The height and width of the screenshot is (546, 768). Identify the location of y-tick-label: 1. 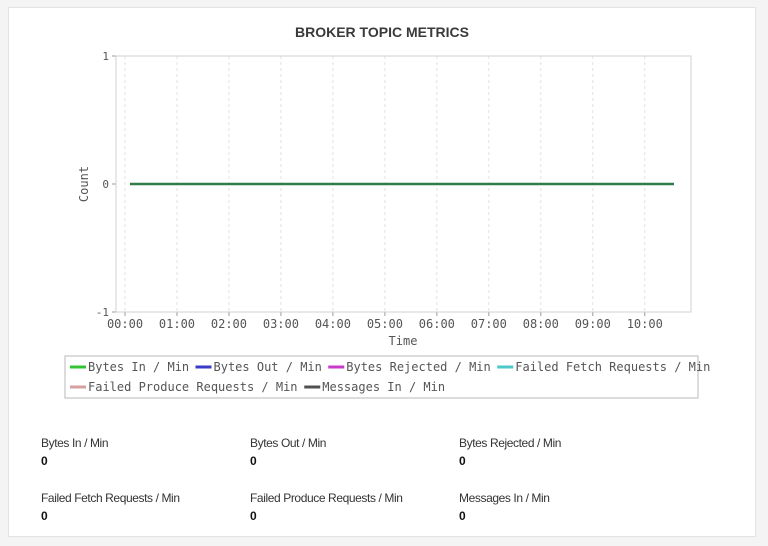
(105, 56).